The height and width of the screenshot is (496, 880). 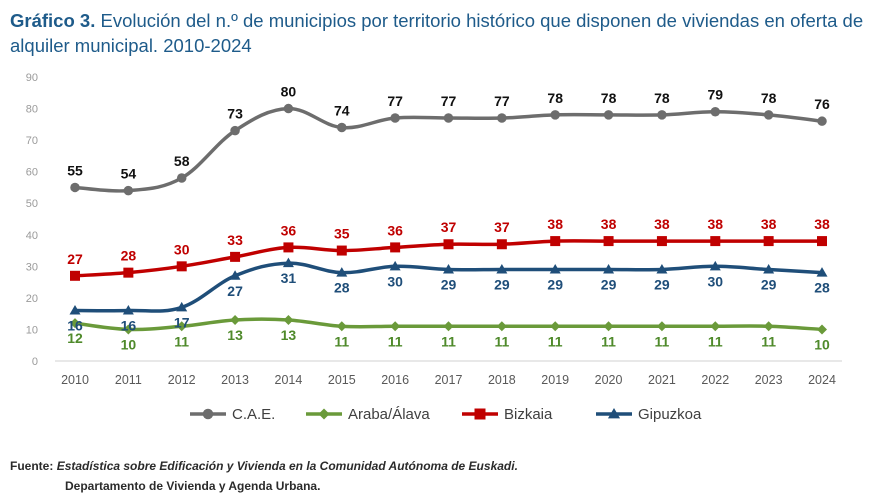 What do you see at coordinates (75, 259) in the screenshot?
I see `data-label-bizkaia: 27` at bounding box center [75, 259].